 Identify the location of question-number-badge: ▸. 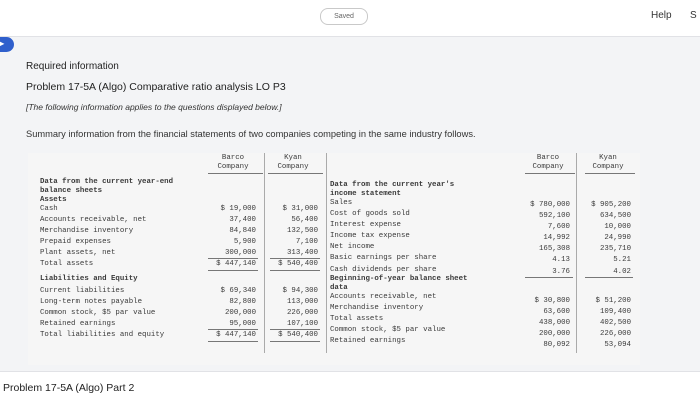
(7, 44).